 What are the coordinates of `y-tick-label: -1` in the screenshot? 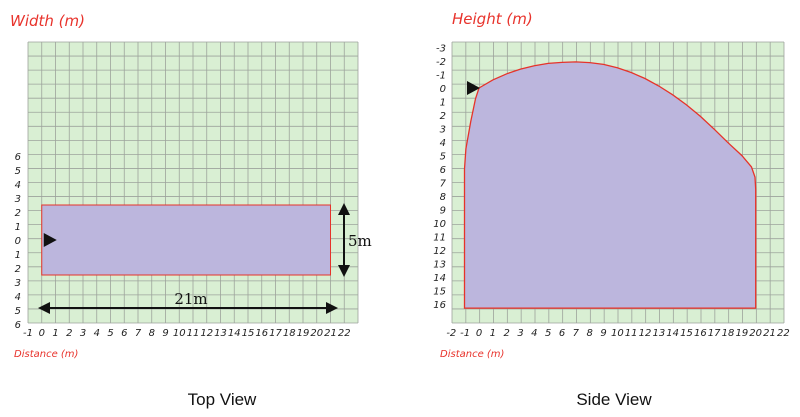 It's located at (441, 76).